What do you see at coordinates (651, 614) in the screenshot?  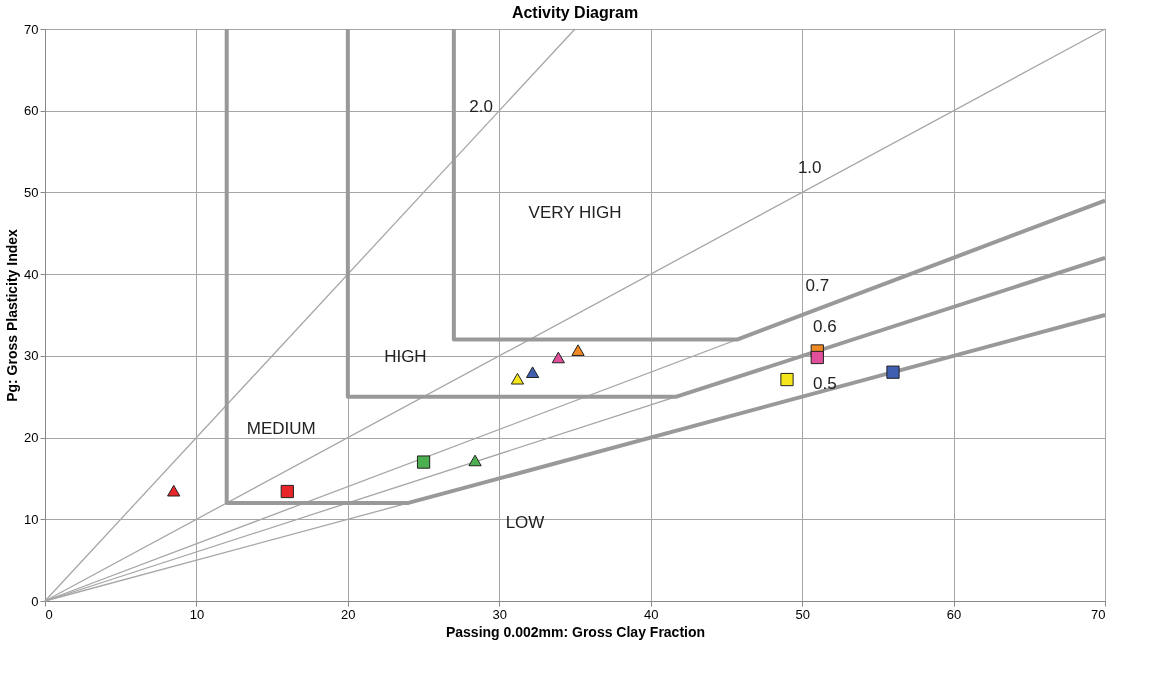 I see `x-tick-label: 40` at bounding box center [651, 614].